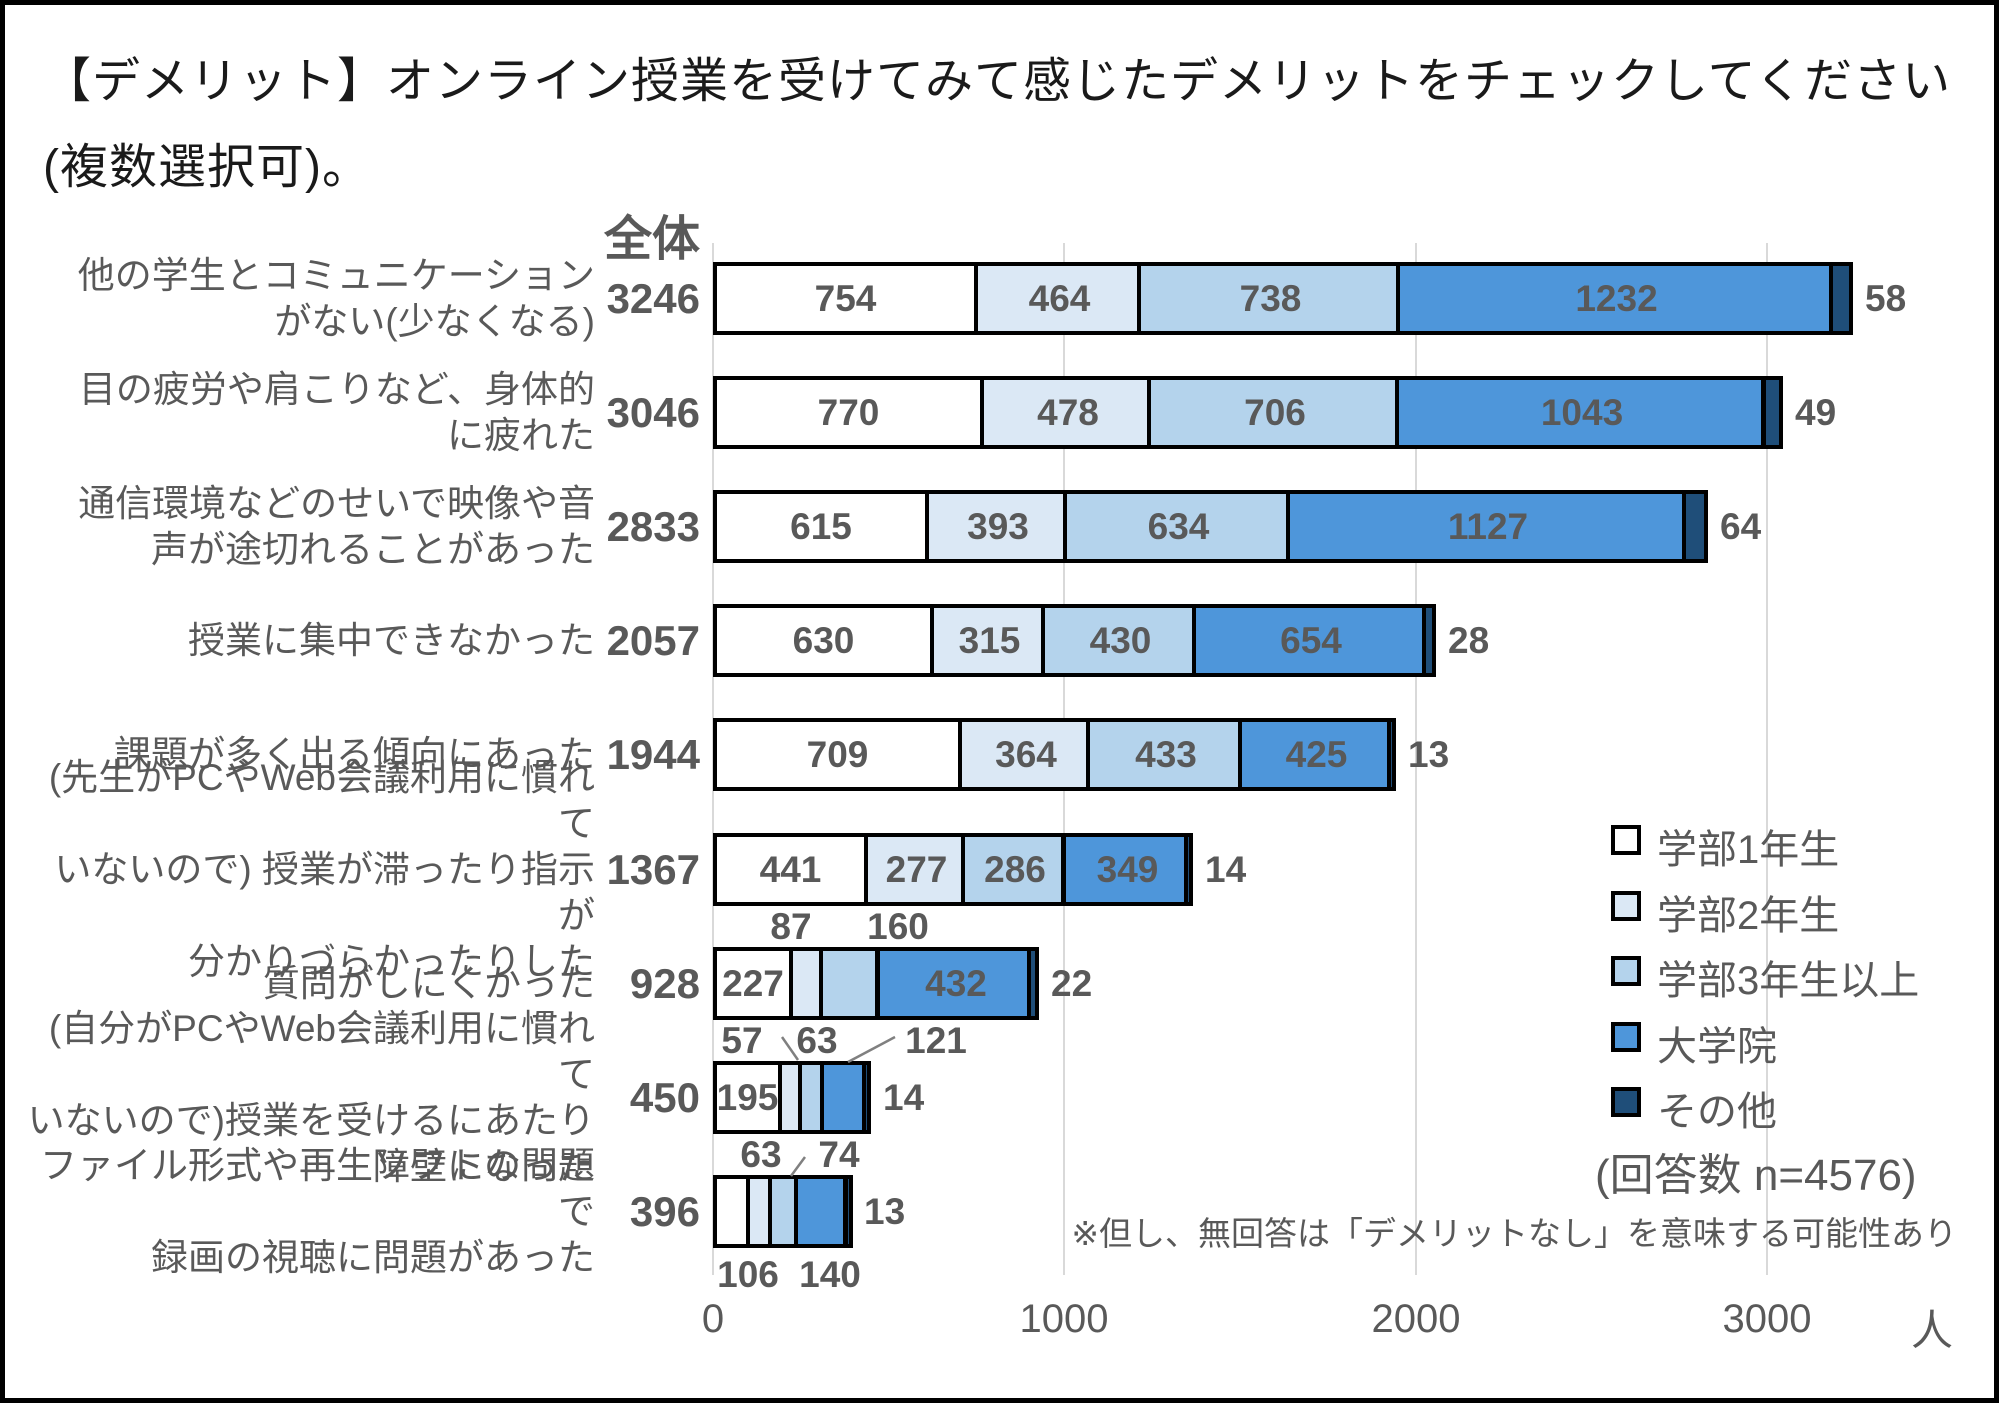 This screenshot has height=1403, width=1999. What do you see at coordinates (664, 1211) in the screenshot?
I see `row-total-label: 396` at bounding box center [664, 1211].